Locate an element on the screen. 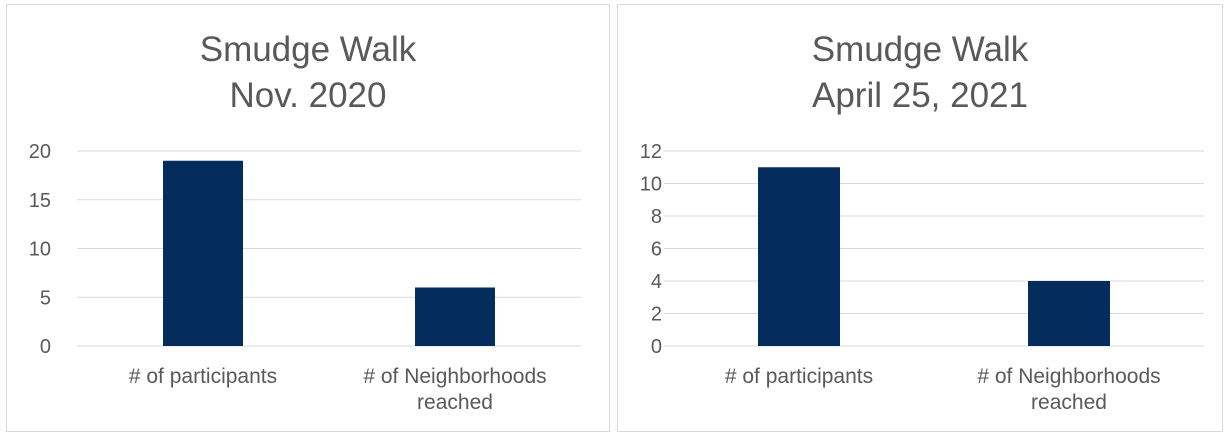 The height and width of the screenshot is (433, 1226). y-tick-label: 4 is located at coordinates (656, 282).